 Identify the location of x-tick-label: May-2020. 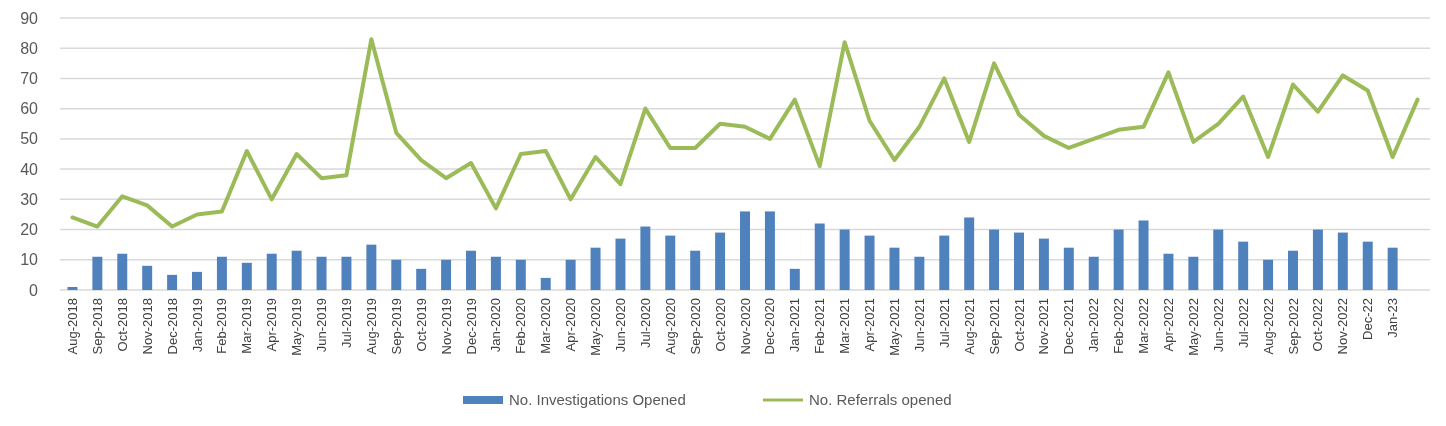
(596, 327).